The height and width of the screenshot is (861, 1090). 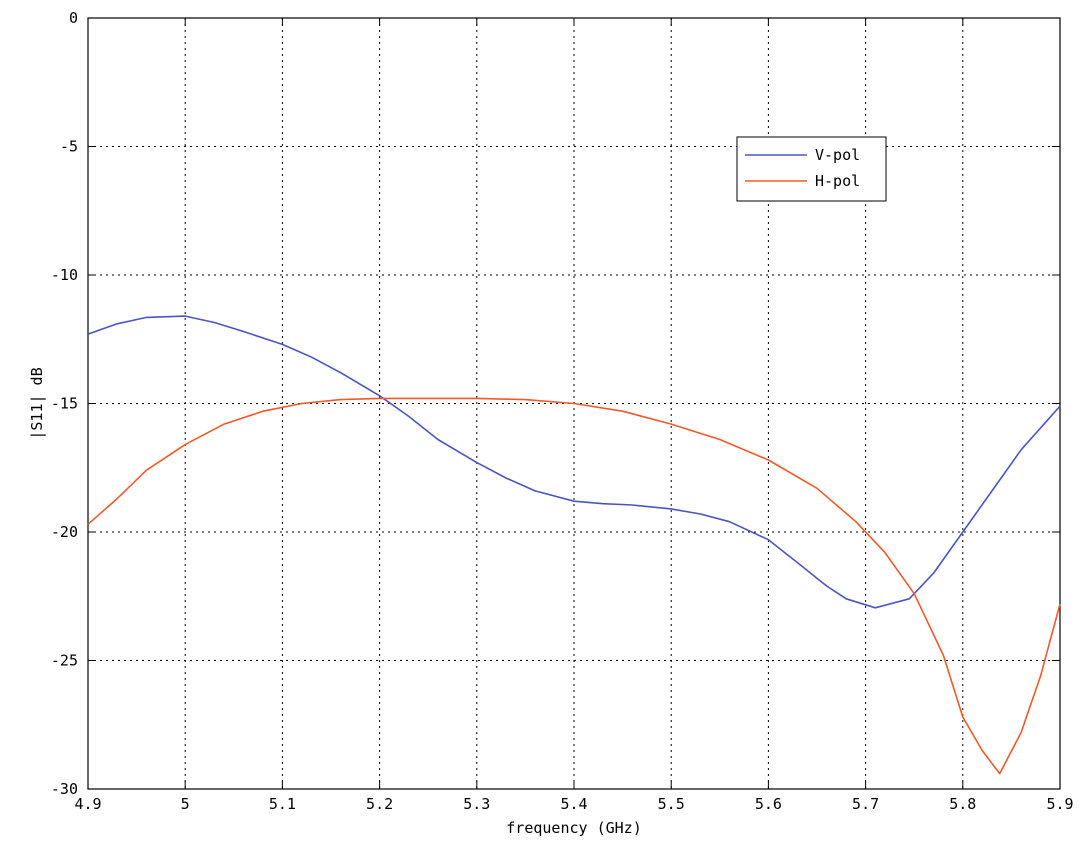 What do you see at coordinates (837, 155) in the screenshot?
I see `legend-label: V-pol` at bounding box center [837, 155].